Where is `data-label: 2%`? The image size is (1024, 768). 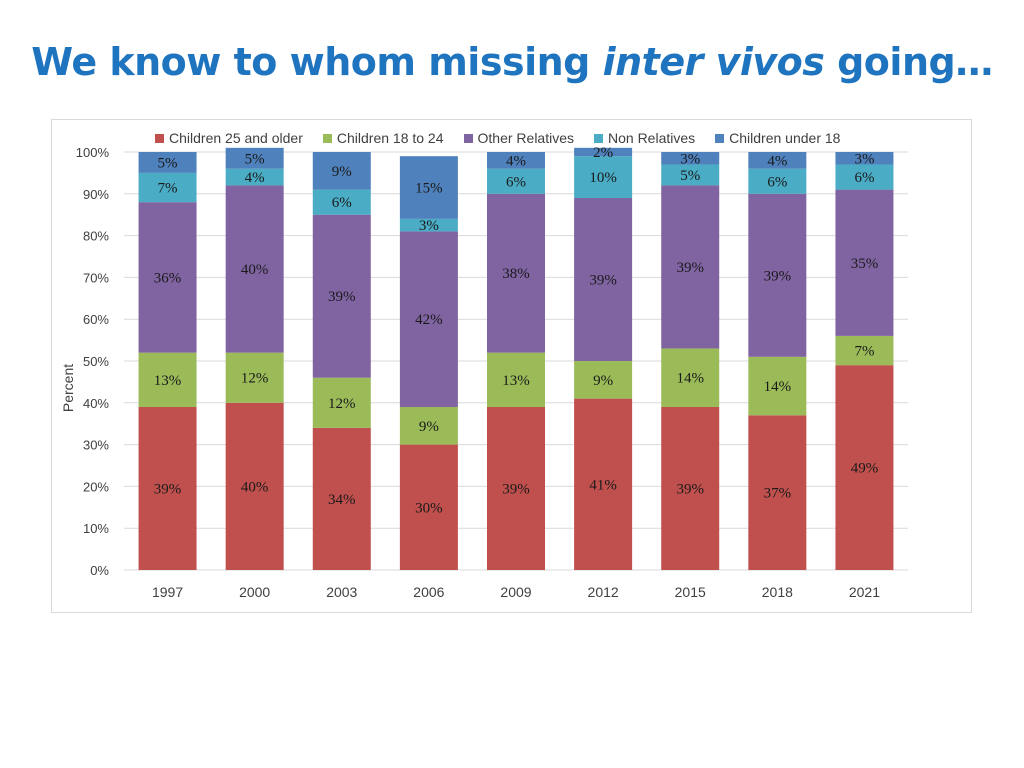 data-label: 2% is located at coordinates (603, 153).